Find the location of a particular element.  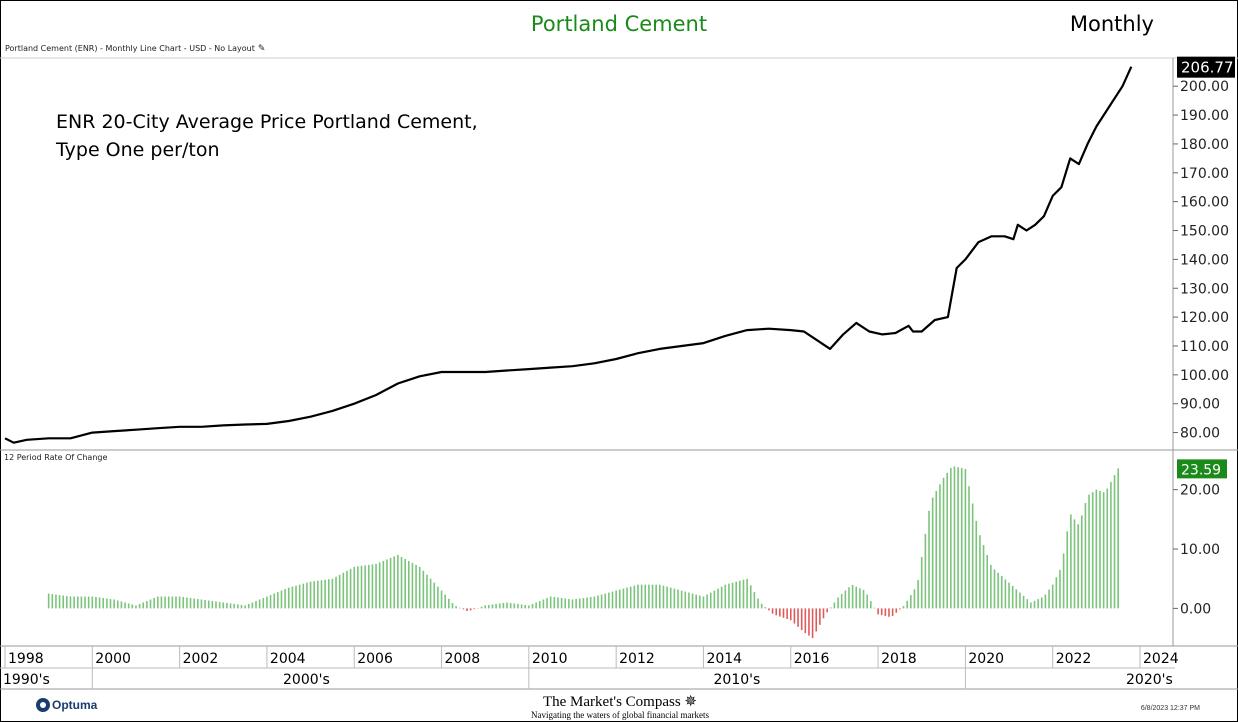

year-label-9: 2016 is located at coordinates (812, 659).